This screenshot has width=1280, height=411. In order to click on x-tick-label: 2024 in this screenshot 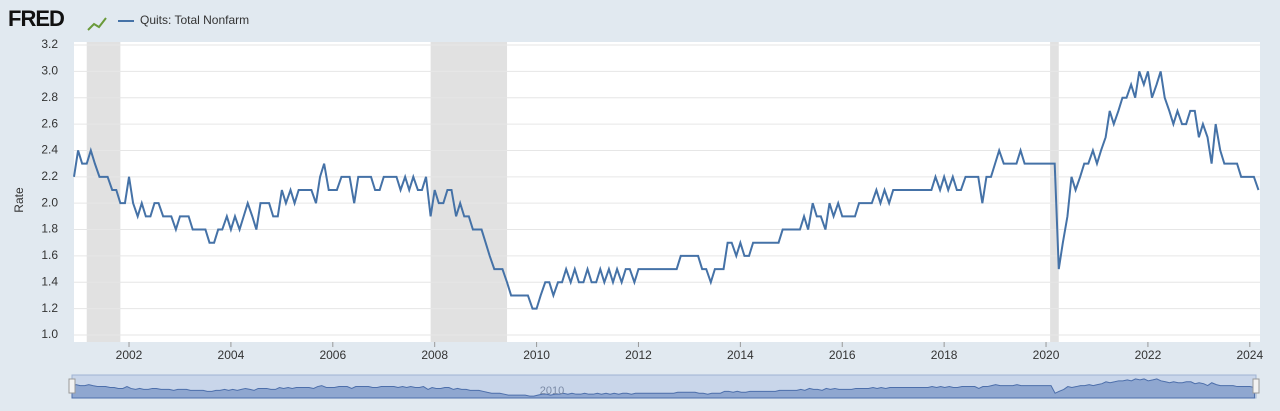, I will do `click(1249, 355)`.